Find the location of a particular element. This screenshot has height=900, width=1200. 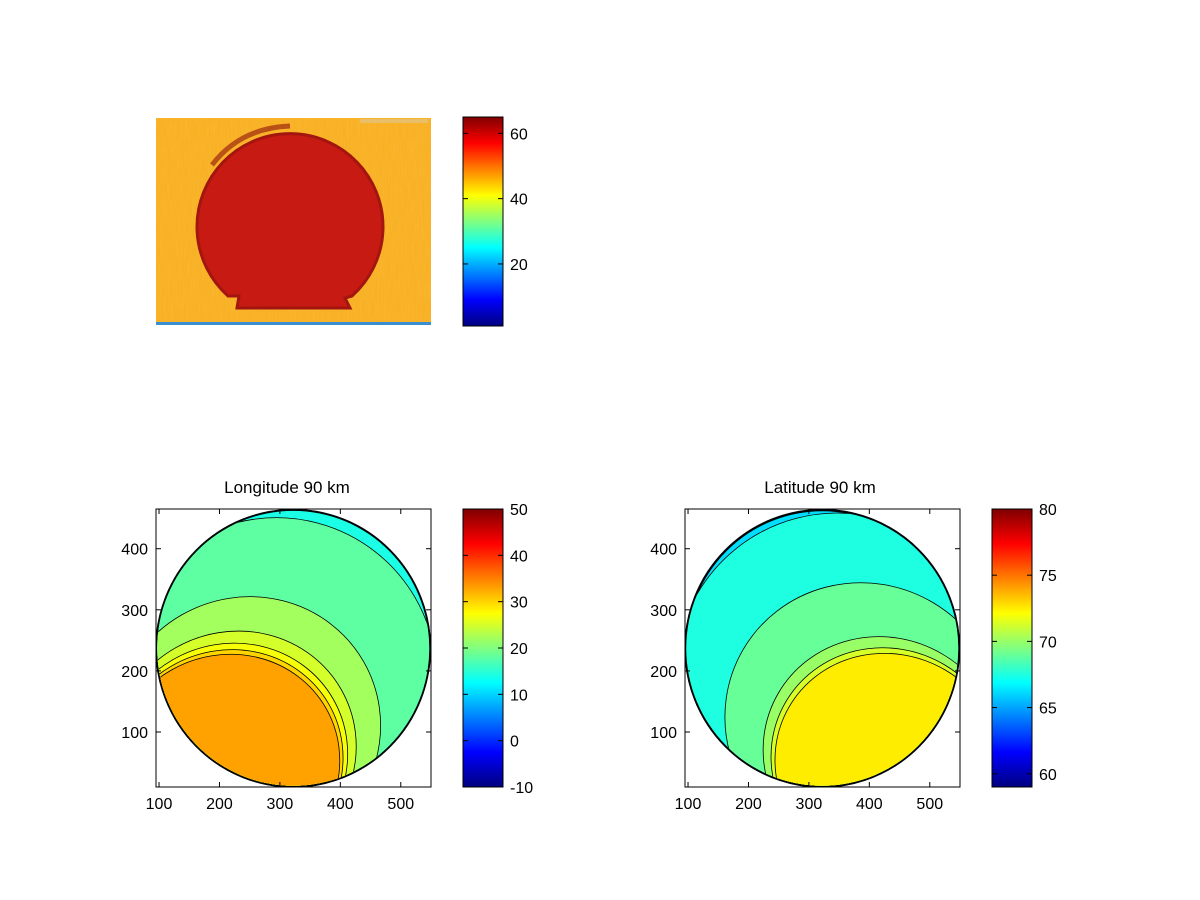

latitude-y-tick-label: 200 is located at coordinates (663, 672).